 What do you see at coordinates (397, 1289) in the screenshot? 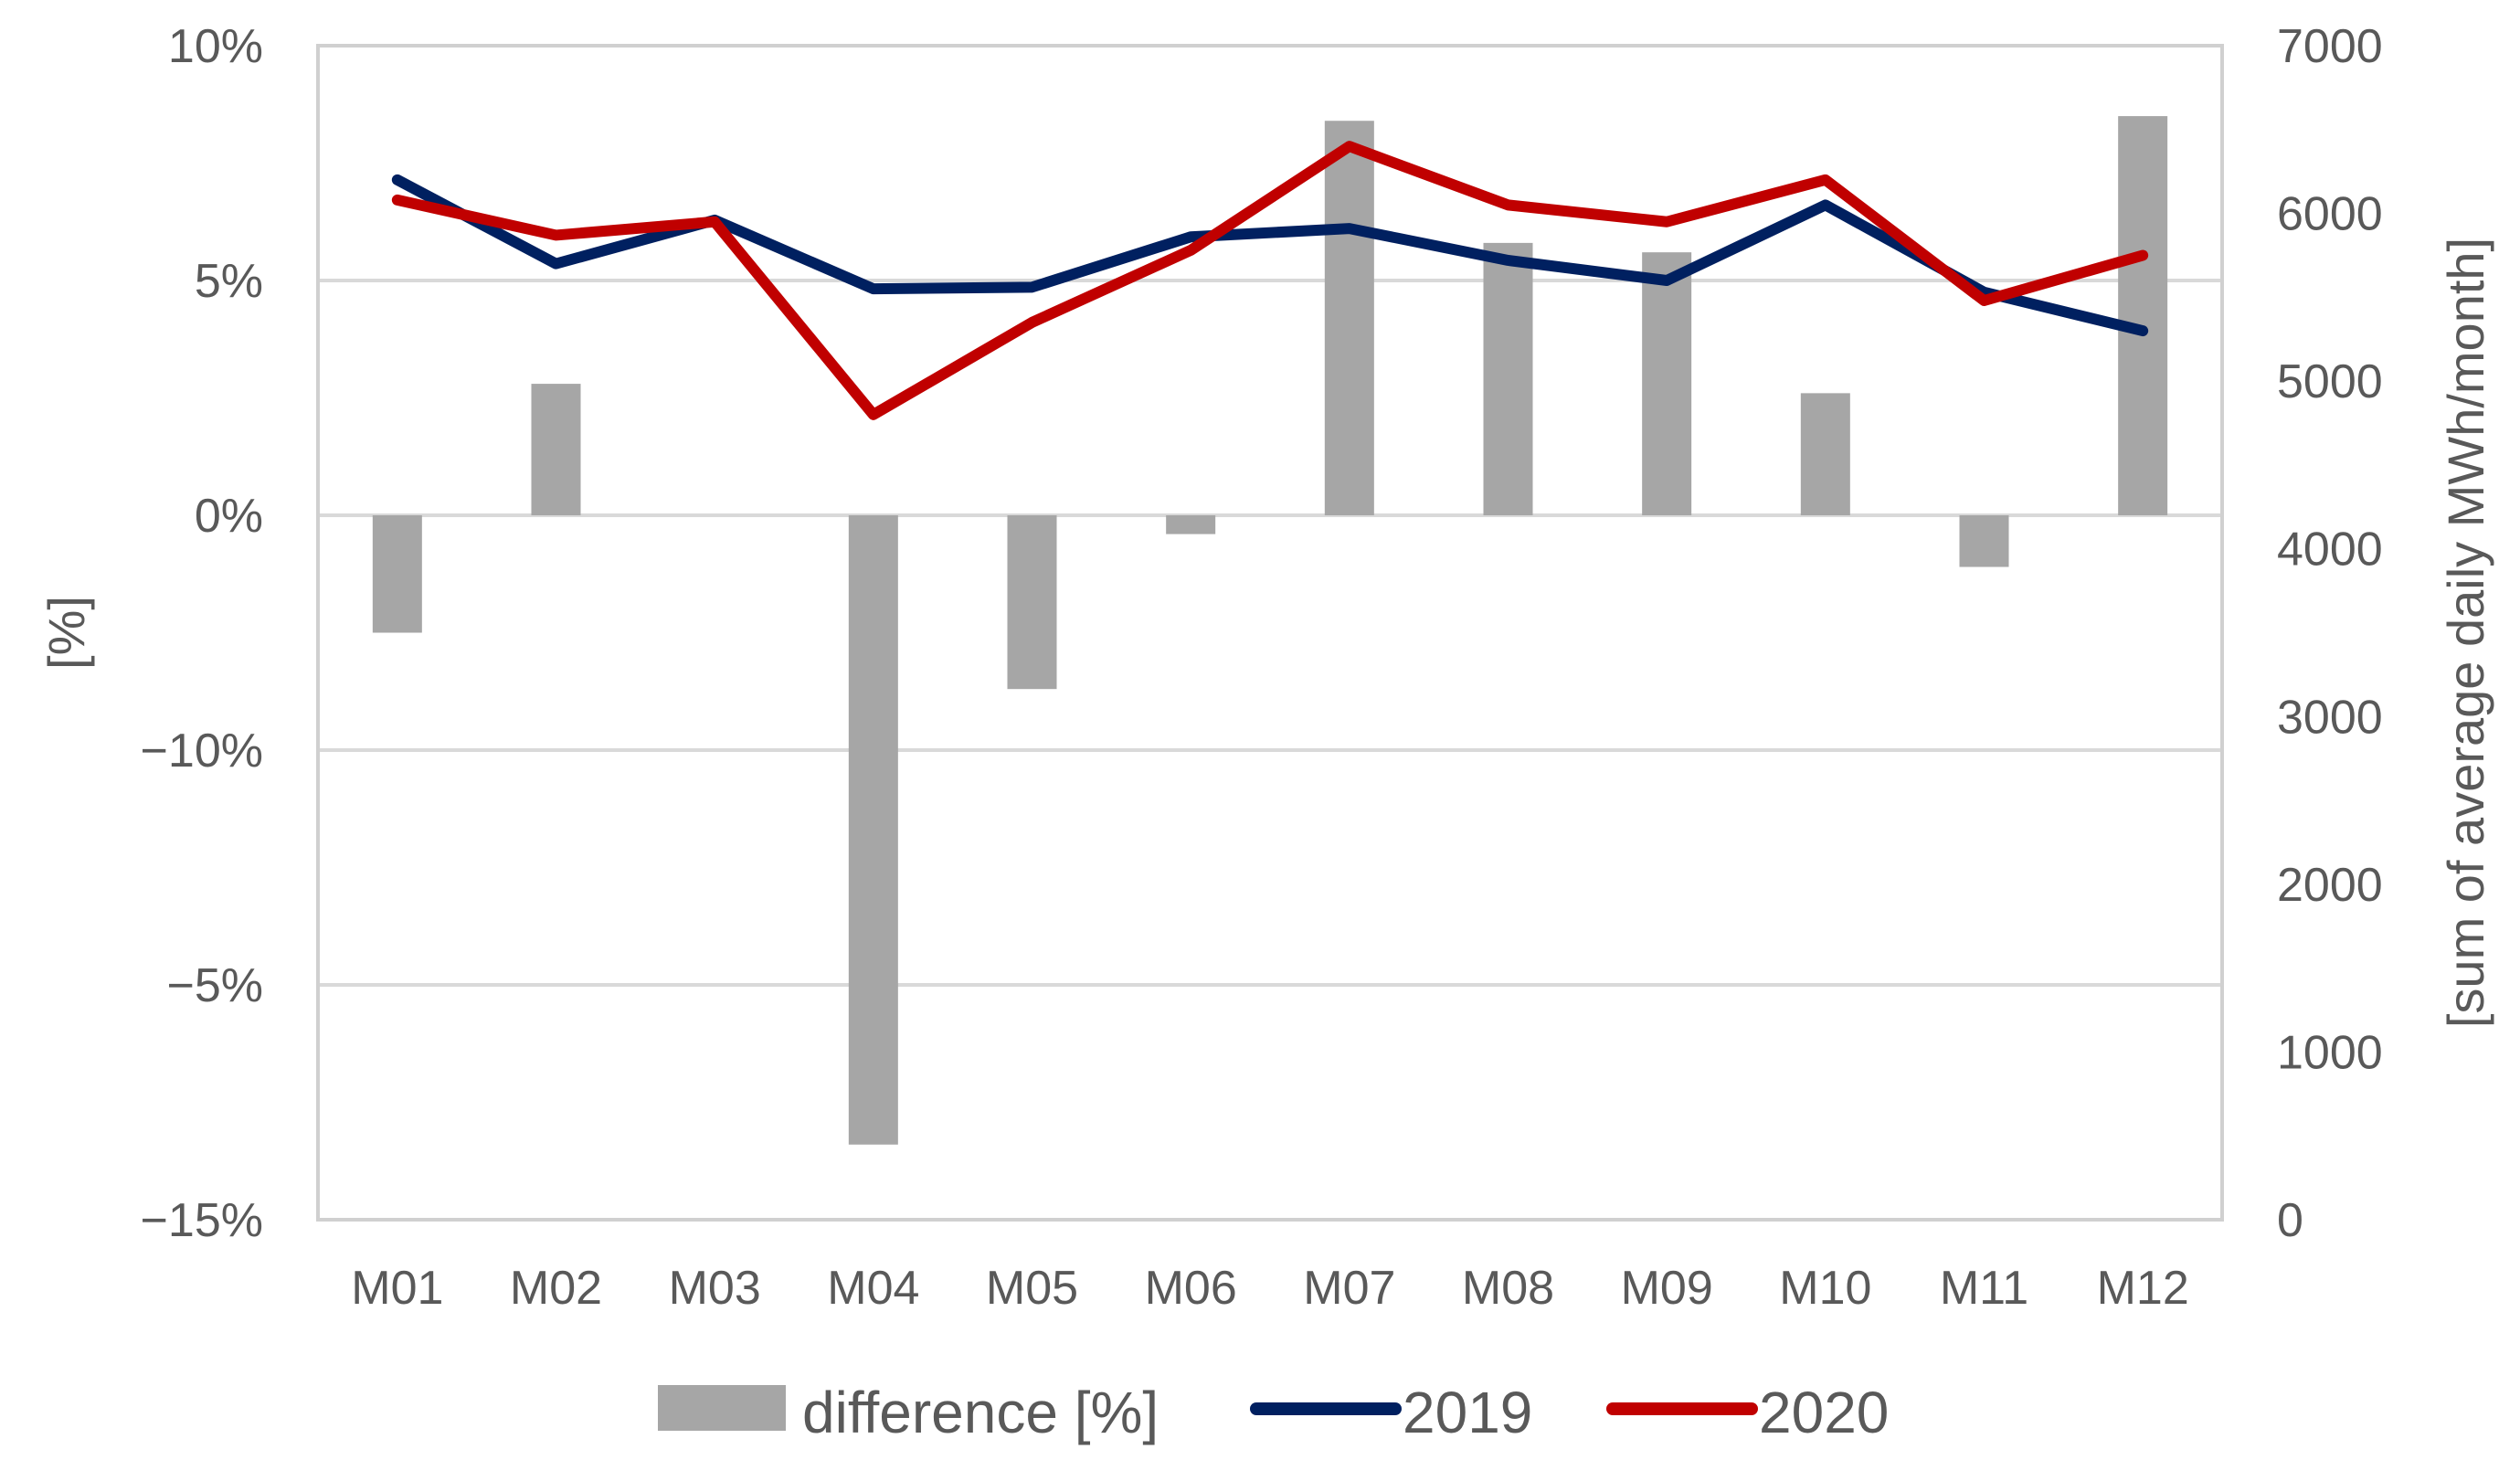
I see `x-tick-label: M01` at bounding box center [397, 1289].